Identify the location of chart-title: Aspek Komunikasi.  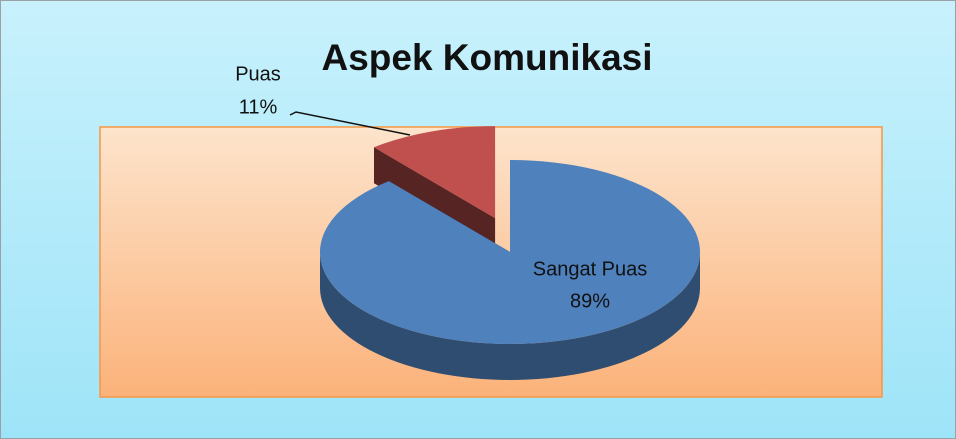
(486, 57).